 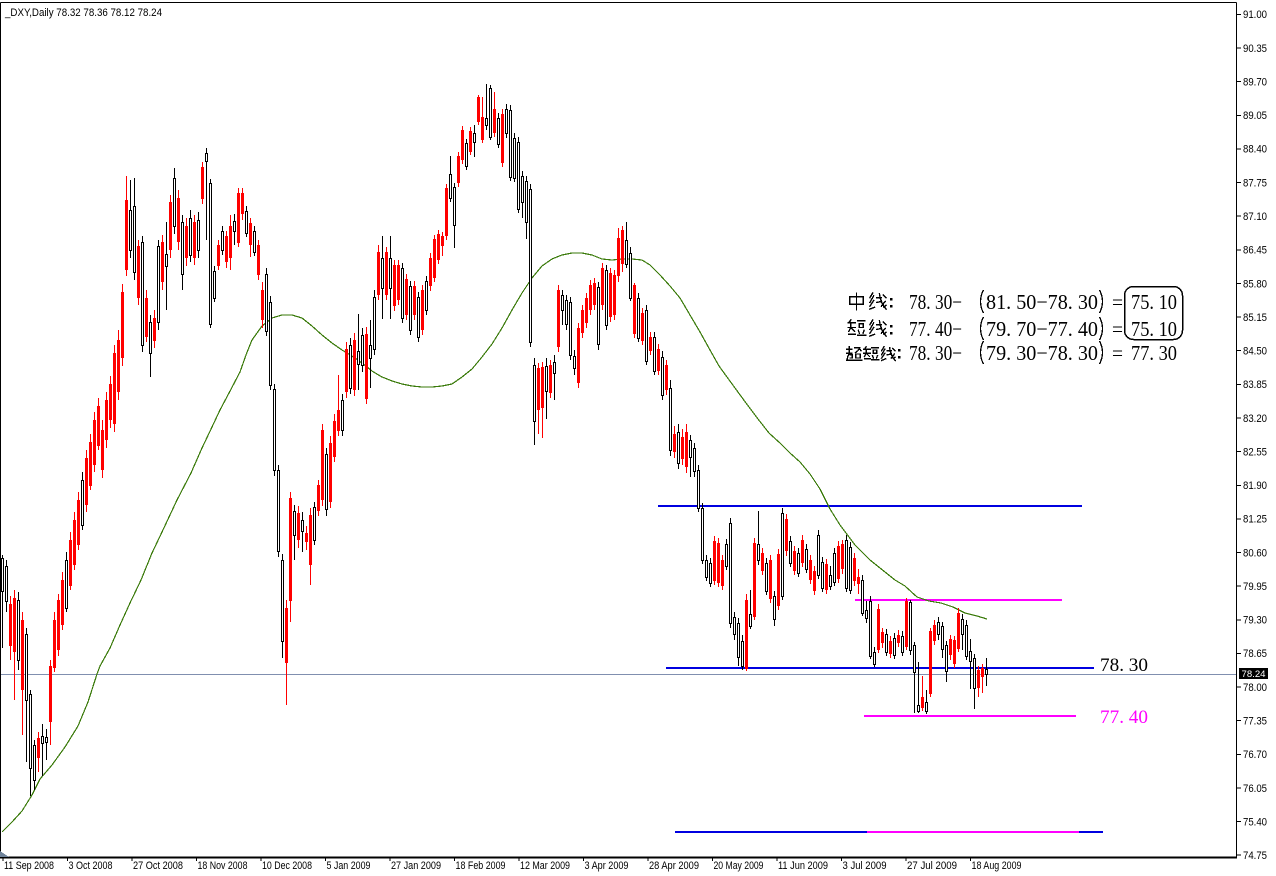 What do you see at coordinates (416, 866) in the screenshot?
I see `svg-text: 27 Jan 2009` at bounding box center [416, 866].